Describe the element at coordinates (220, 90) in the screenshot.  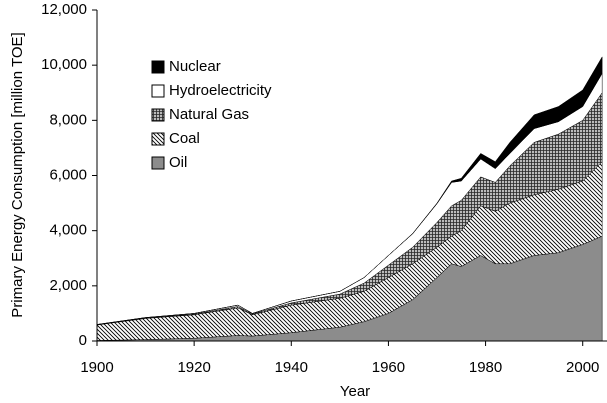
I see `legend-label: Hydroelectricity` at that location.